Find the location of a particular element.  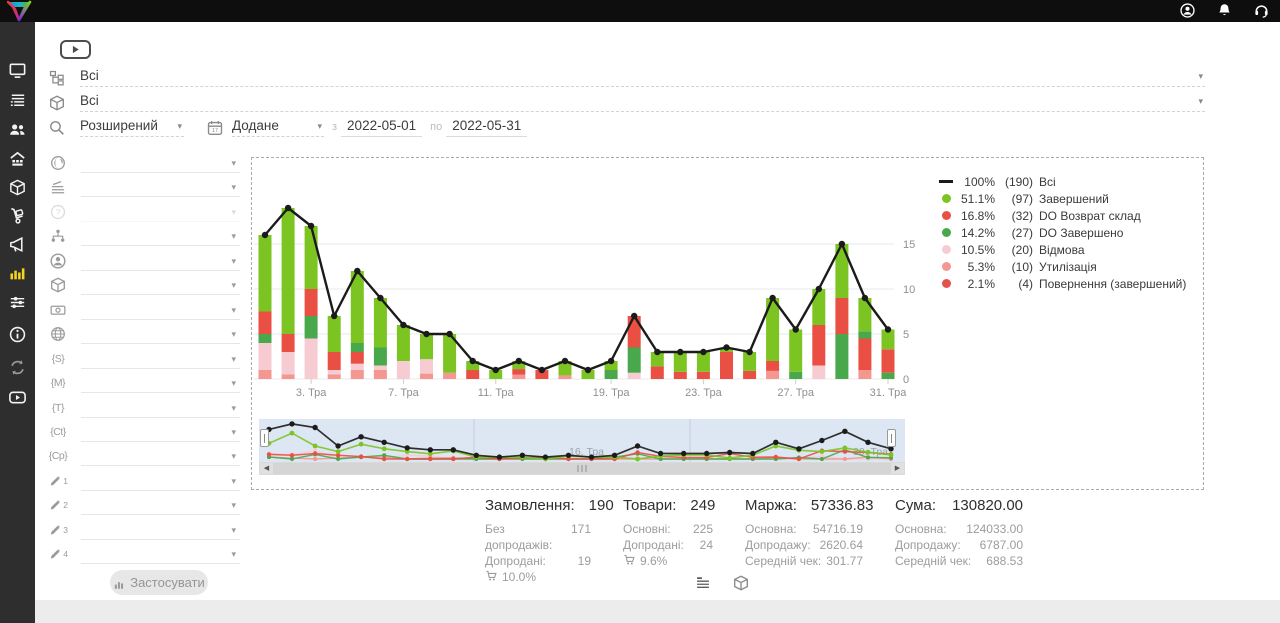

apply-button: Застосувати is located at coordinates (159, 582).